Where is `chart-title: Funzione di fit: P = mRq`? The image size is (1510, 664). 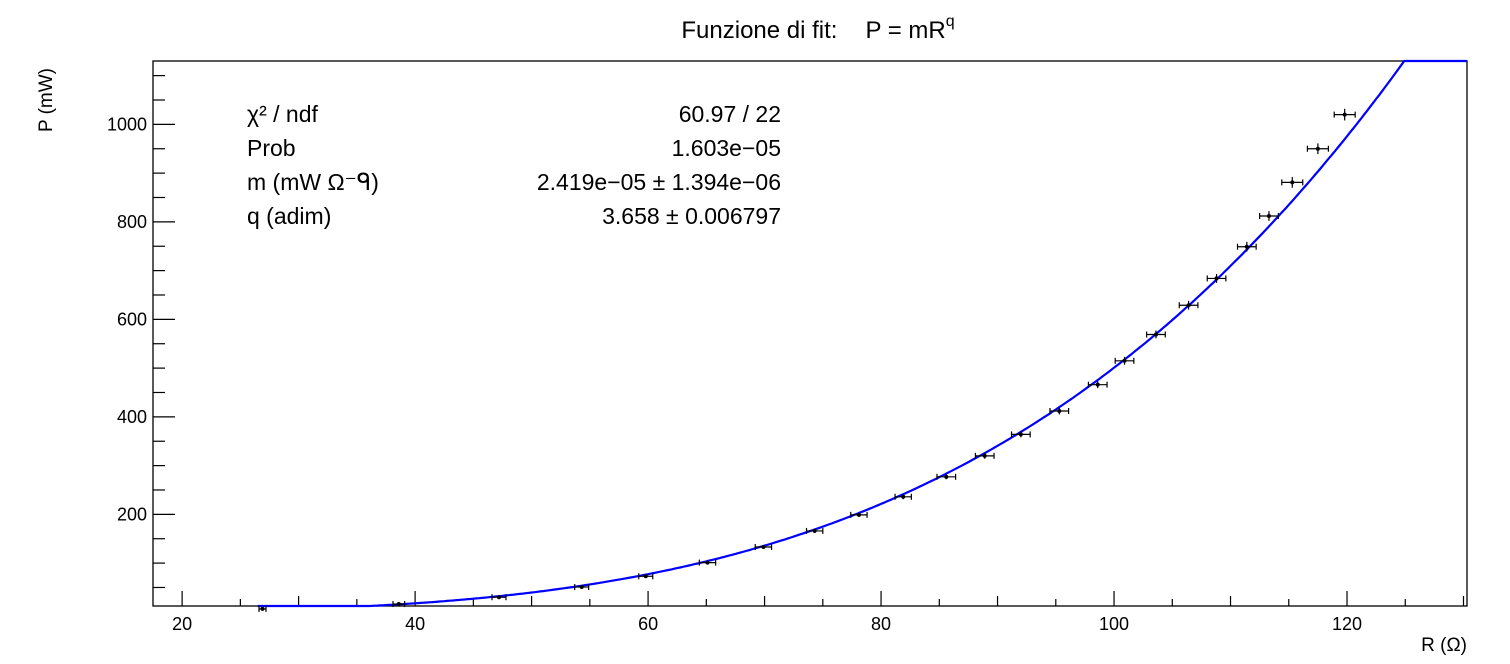
chart-title: Funzione di fit: P = mRq is located at coordinates (817, 28).